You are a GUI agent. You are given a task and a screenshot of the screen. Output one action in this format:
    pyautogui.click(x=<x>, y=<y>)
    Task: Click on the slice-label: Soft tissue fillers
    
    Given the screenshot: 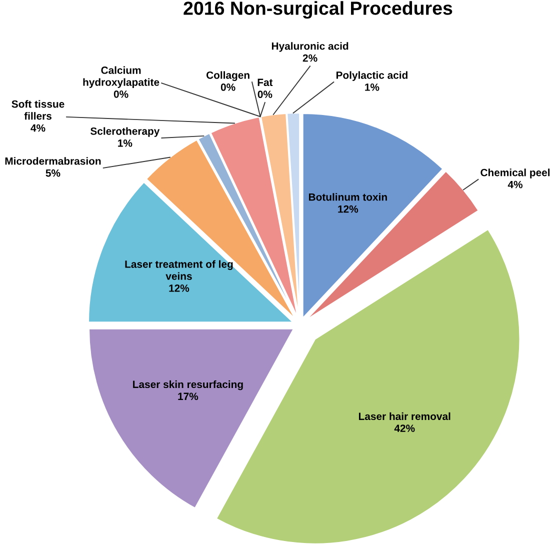 What is the action you would take?
    pyautogui.click(x=38, y=110)
    